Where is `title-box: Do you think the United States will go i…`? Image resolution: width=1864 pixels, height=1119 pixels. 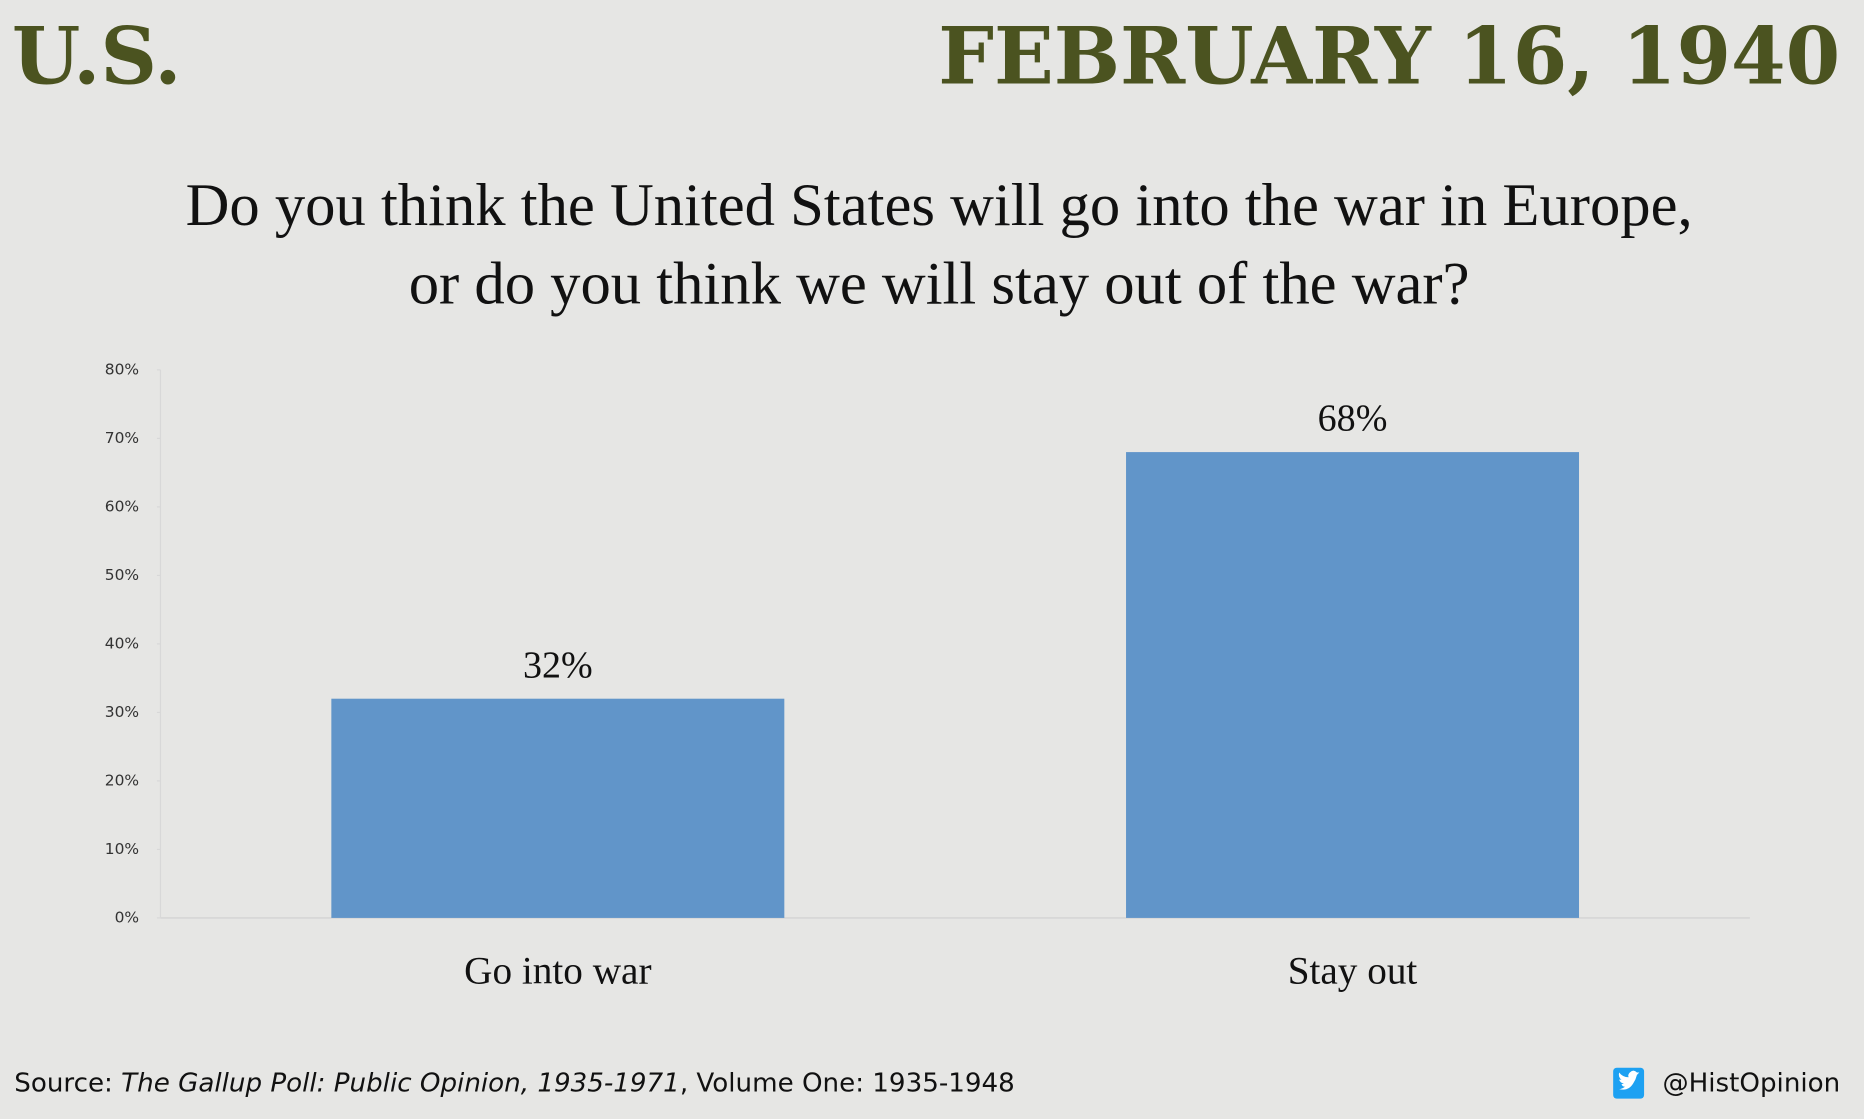
title-box: Do you think the United States will go i… is located at coordinates (939, 245).